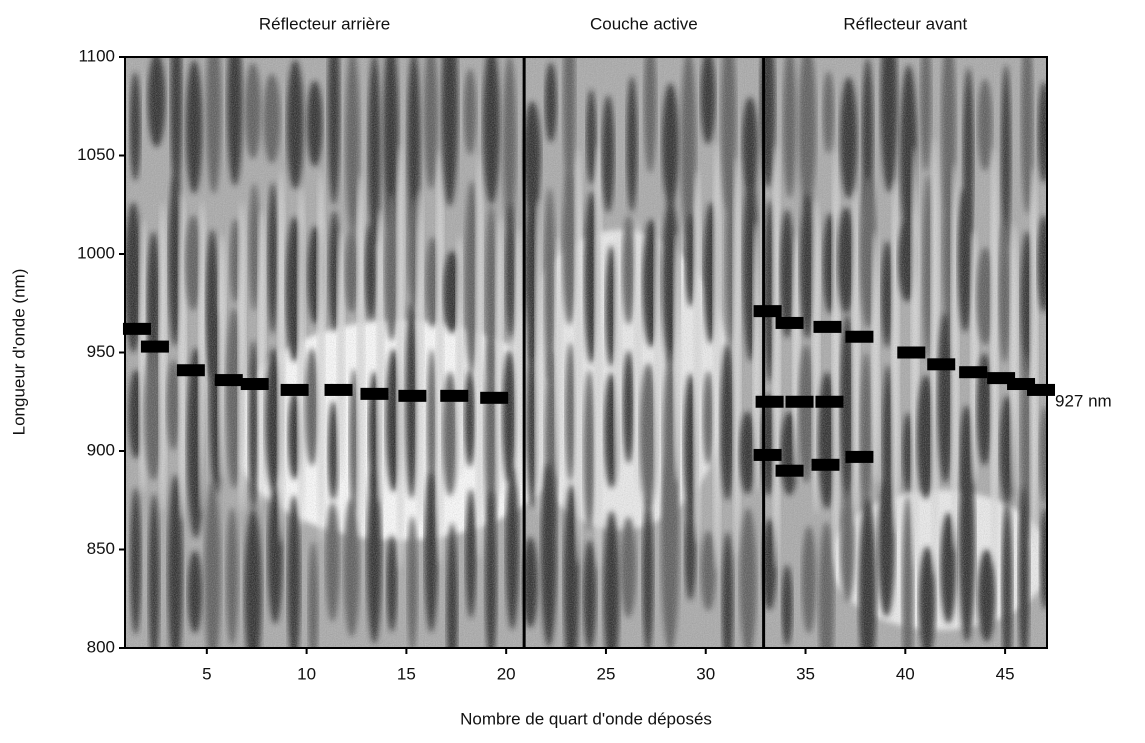 The image size is (1145, 743). I want to click on section-label: Couche active, so click(644, 23).